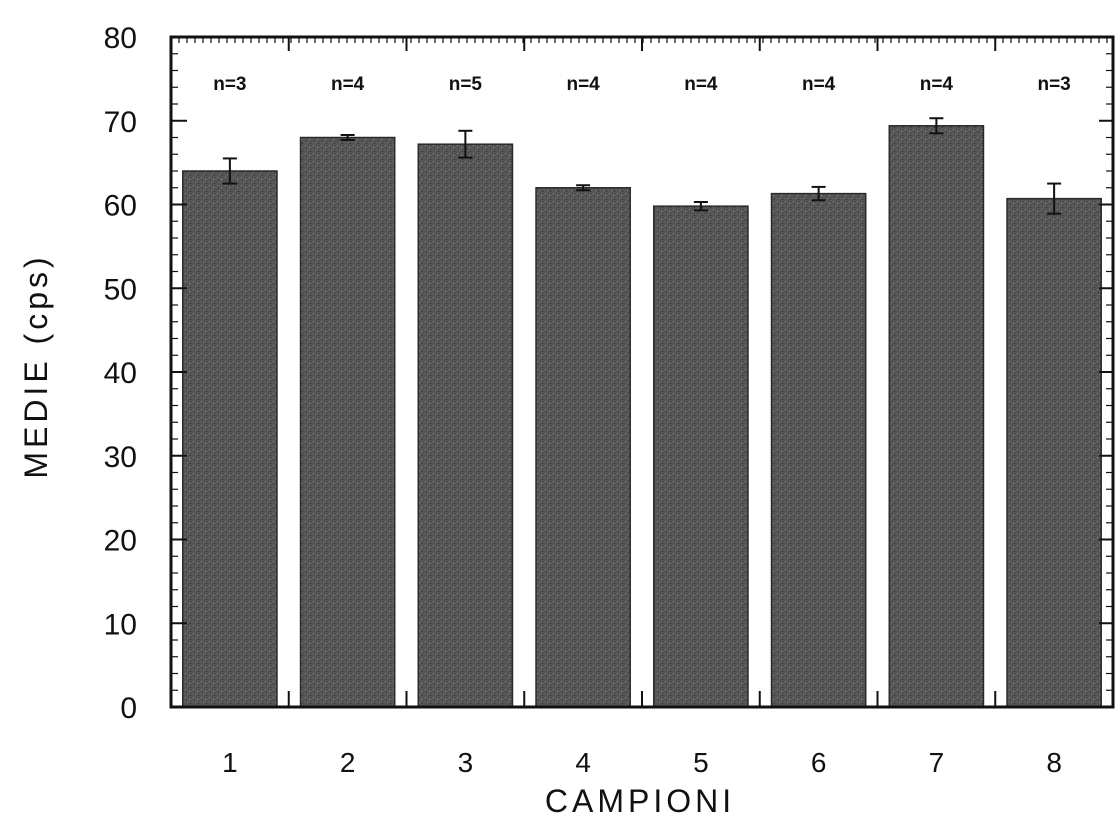 This screenshot has width=1115, height=821. I want to click on x-axis-title: CAMPIONI, so click(640, 801).